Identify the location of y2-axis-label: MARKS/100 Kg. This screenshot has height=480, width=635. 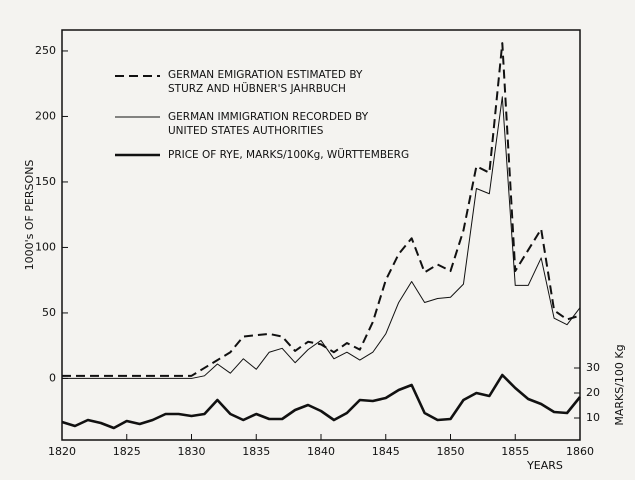
(619, 384).